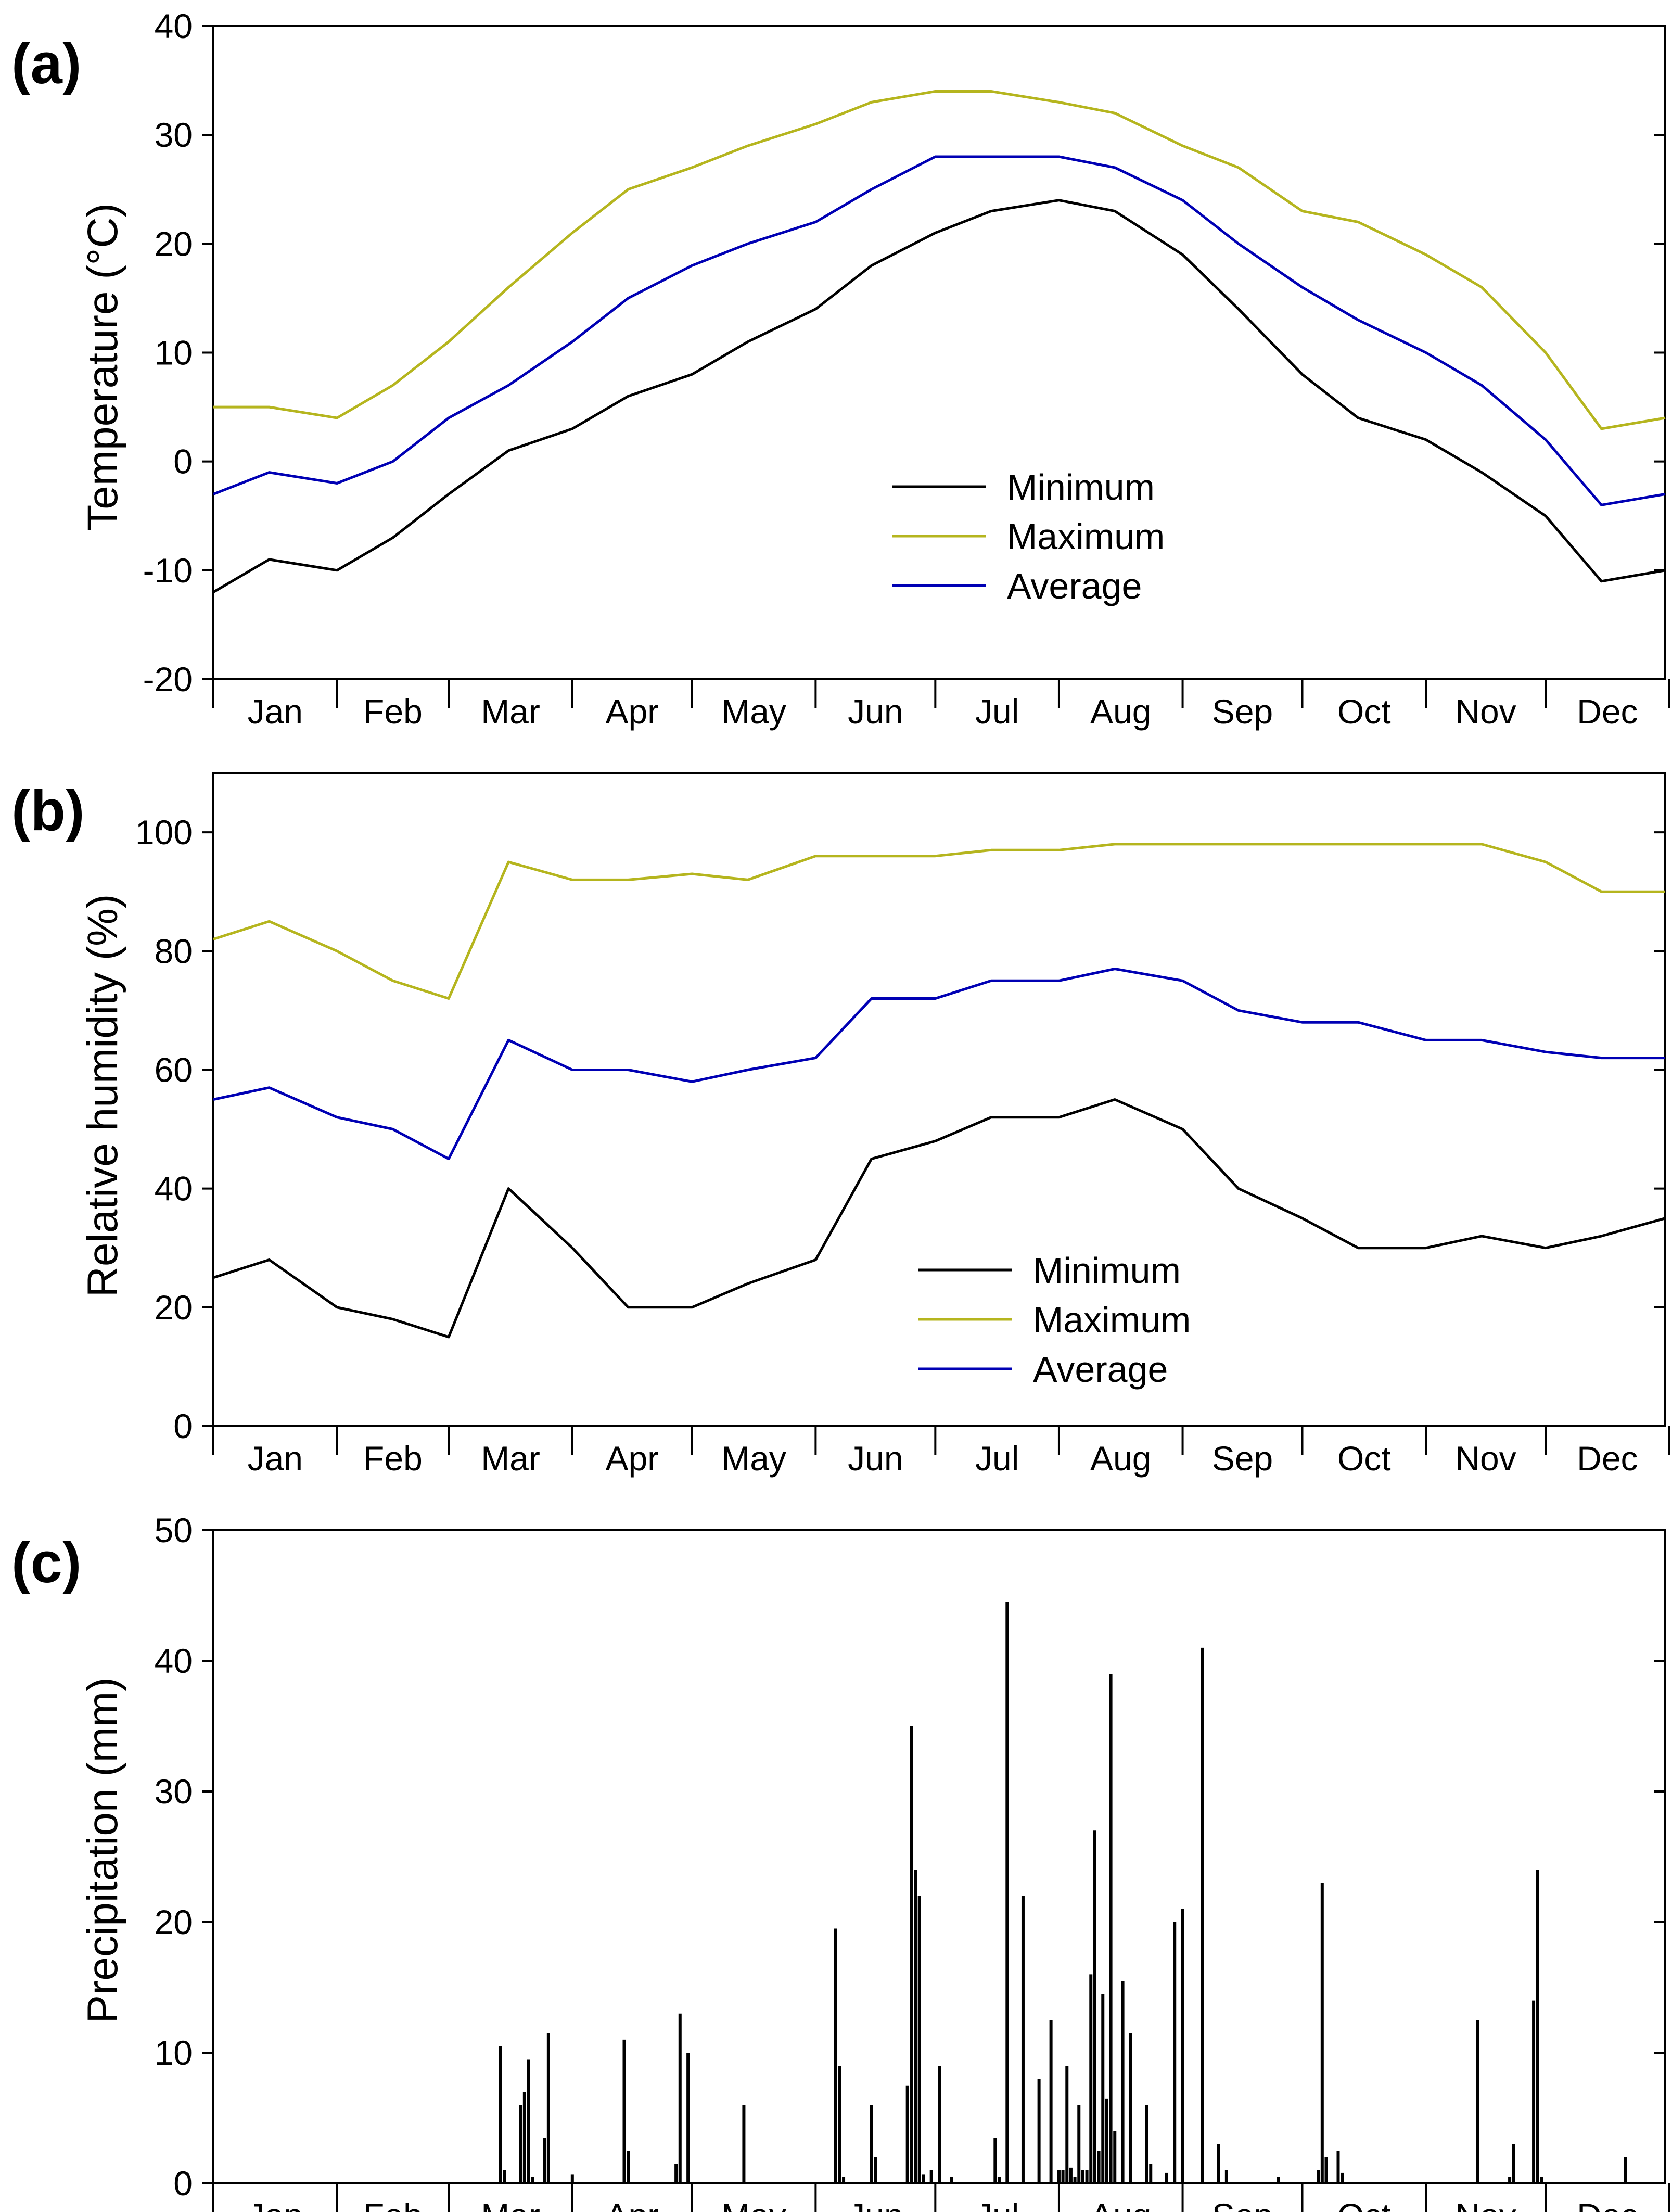  Describe the element at coordinates (168, 570) in the screenshot. I see `y-tick-label: -10` at that location.